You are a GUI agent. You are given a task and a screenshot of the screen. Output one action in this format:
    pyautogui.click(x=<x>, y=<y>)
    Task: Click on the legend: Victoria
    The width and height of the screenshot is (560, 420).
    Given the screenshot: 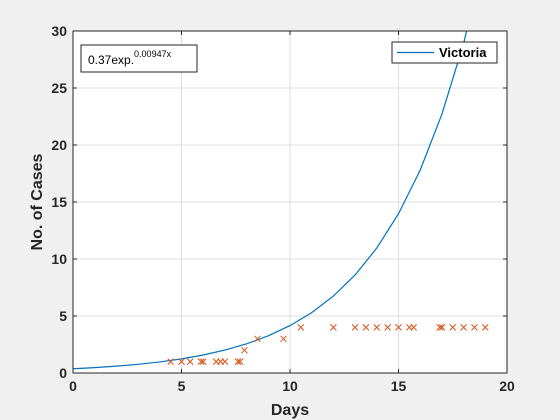 What is the action you would take?
    pyautogui.click(x=444, y=52)
    